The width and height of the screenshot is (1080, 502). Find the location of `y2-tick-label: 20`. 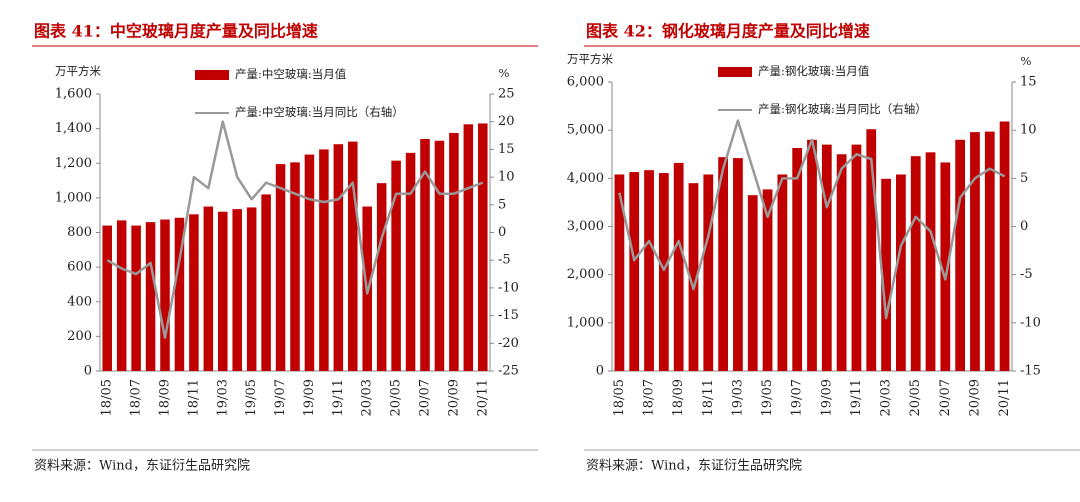

y2-tick-label: 20 is located at coordinates (506, 121).